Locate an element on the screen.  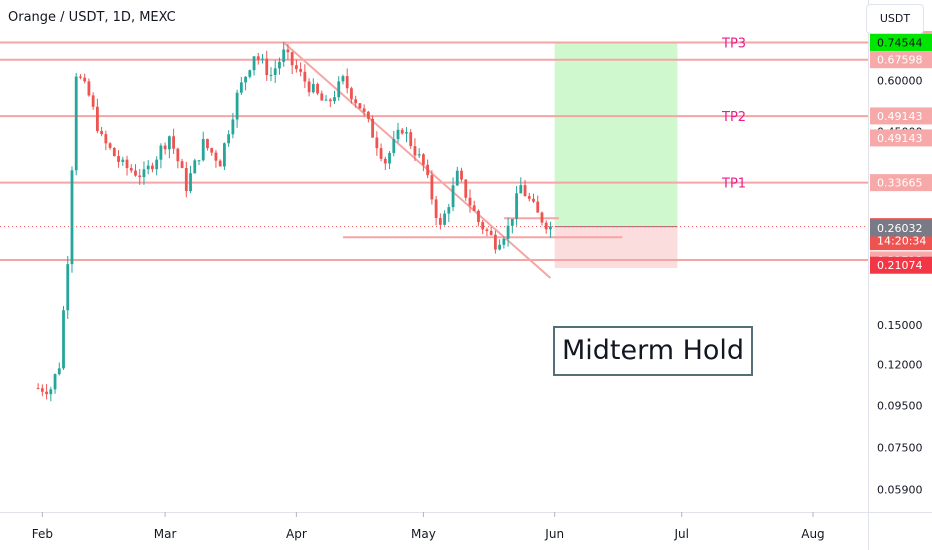
y-tick-label: 0.12000 is located at coordinates (900, 365).